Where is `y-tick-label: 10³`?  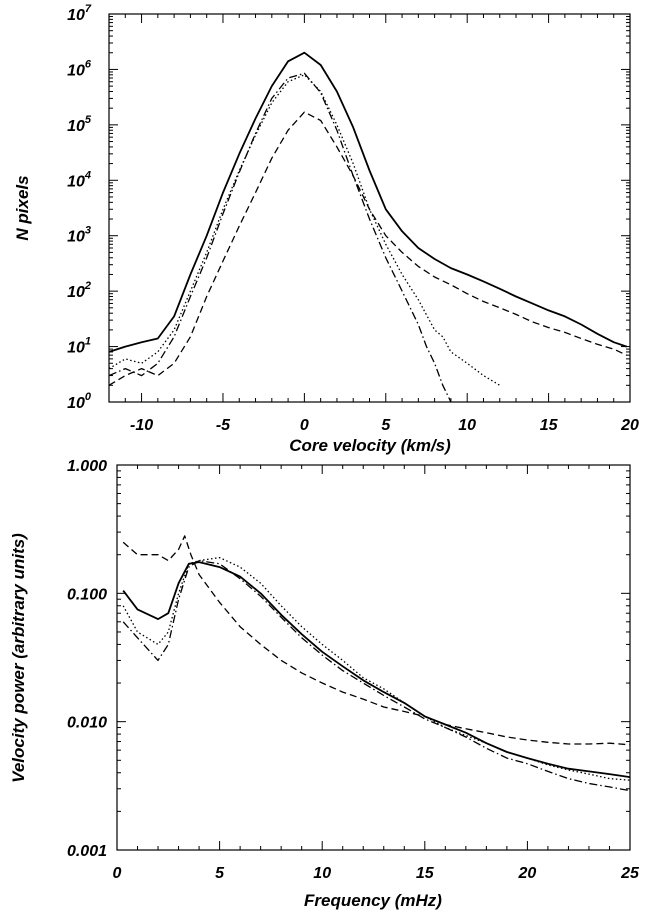 y-tick-label: 10³ is located at coordinates (79, 235).